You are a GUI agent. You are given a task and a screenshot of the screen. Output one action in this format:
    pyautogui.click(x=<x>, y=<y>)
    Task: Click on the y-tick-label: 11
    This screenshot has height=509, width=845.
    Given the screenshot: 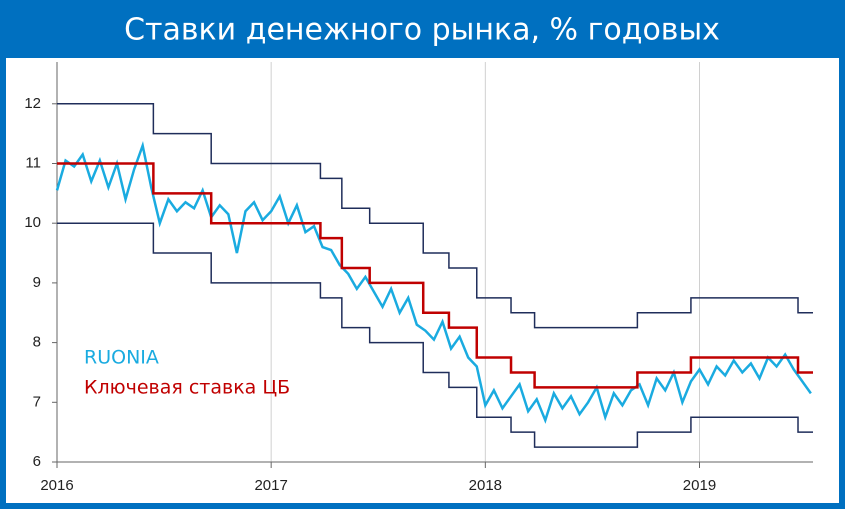 What is the action you would take?
    pyautogui.click(x=33, y=162)
    